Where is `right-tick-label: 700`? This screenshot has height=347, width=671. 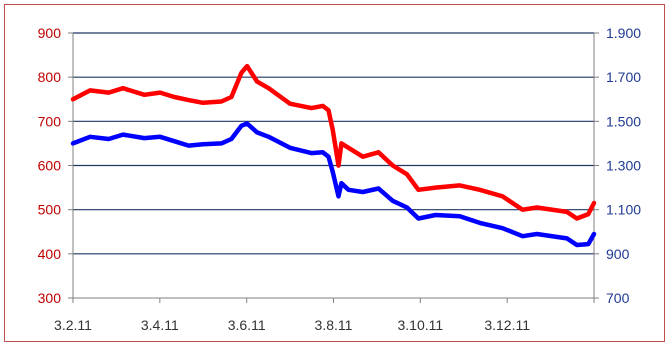 right-tick-label: 700 is located at coordinates (618, 298).